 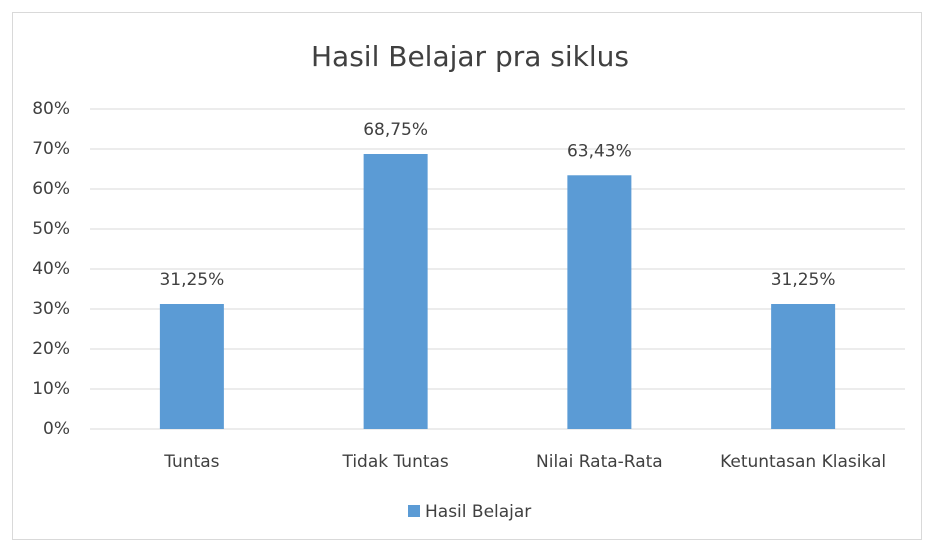 What do you see at coordinates (191, 462) in the screenshot?
I see `x-tick-label: Tuntas` at bounding box center [191, 462].